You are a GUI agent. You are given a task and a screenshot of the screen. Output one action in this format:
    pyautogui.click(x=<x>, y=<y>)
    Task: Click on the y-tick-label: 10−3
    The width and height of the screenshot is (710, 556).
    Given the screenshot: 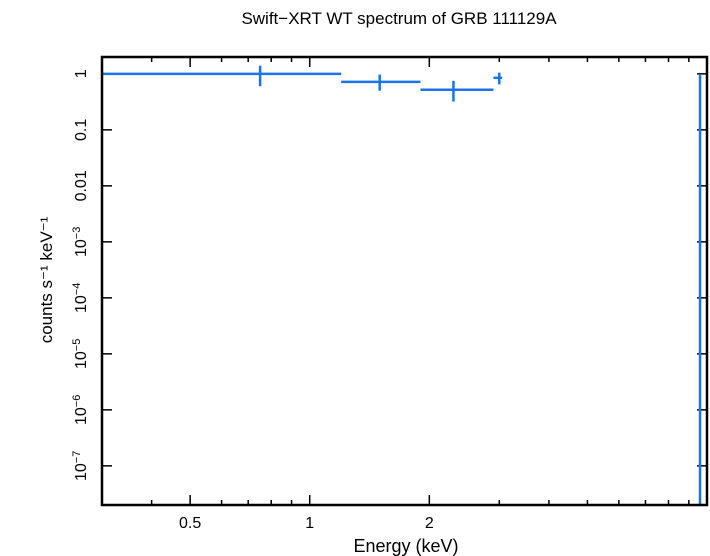 What is the action you would take?
    pyautogui.click(x=80, y=242)
    